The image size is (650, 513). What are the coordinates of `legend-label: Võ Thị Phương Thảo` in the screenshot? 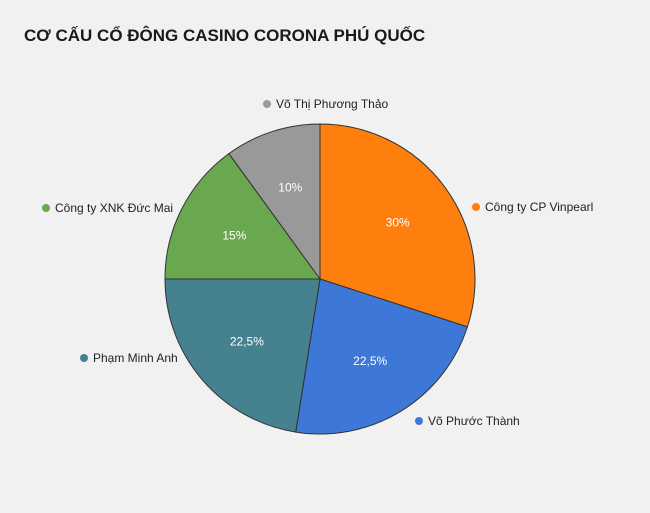 It's located at (332, 104).